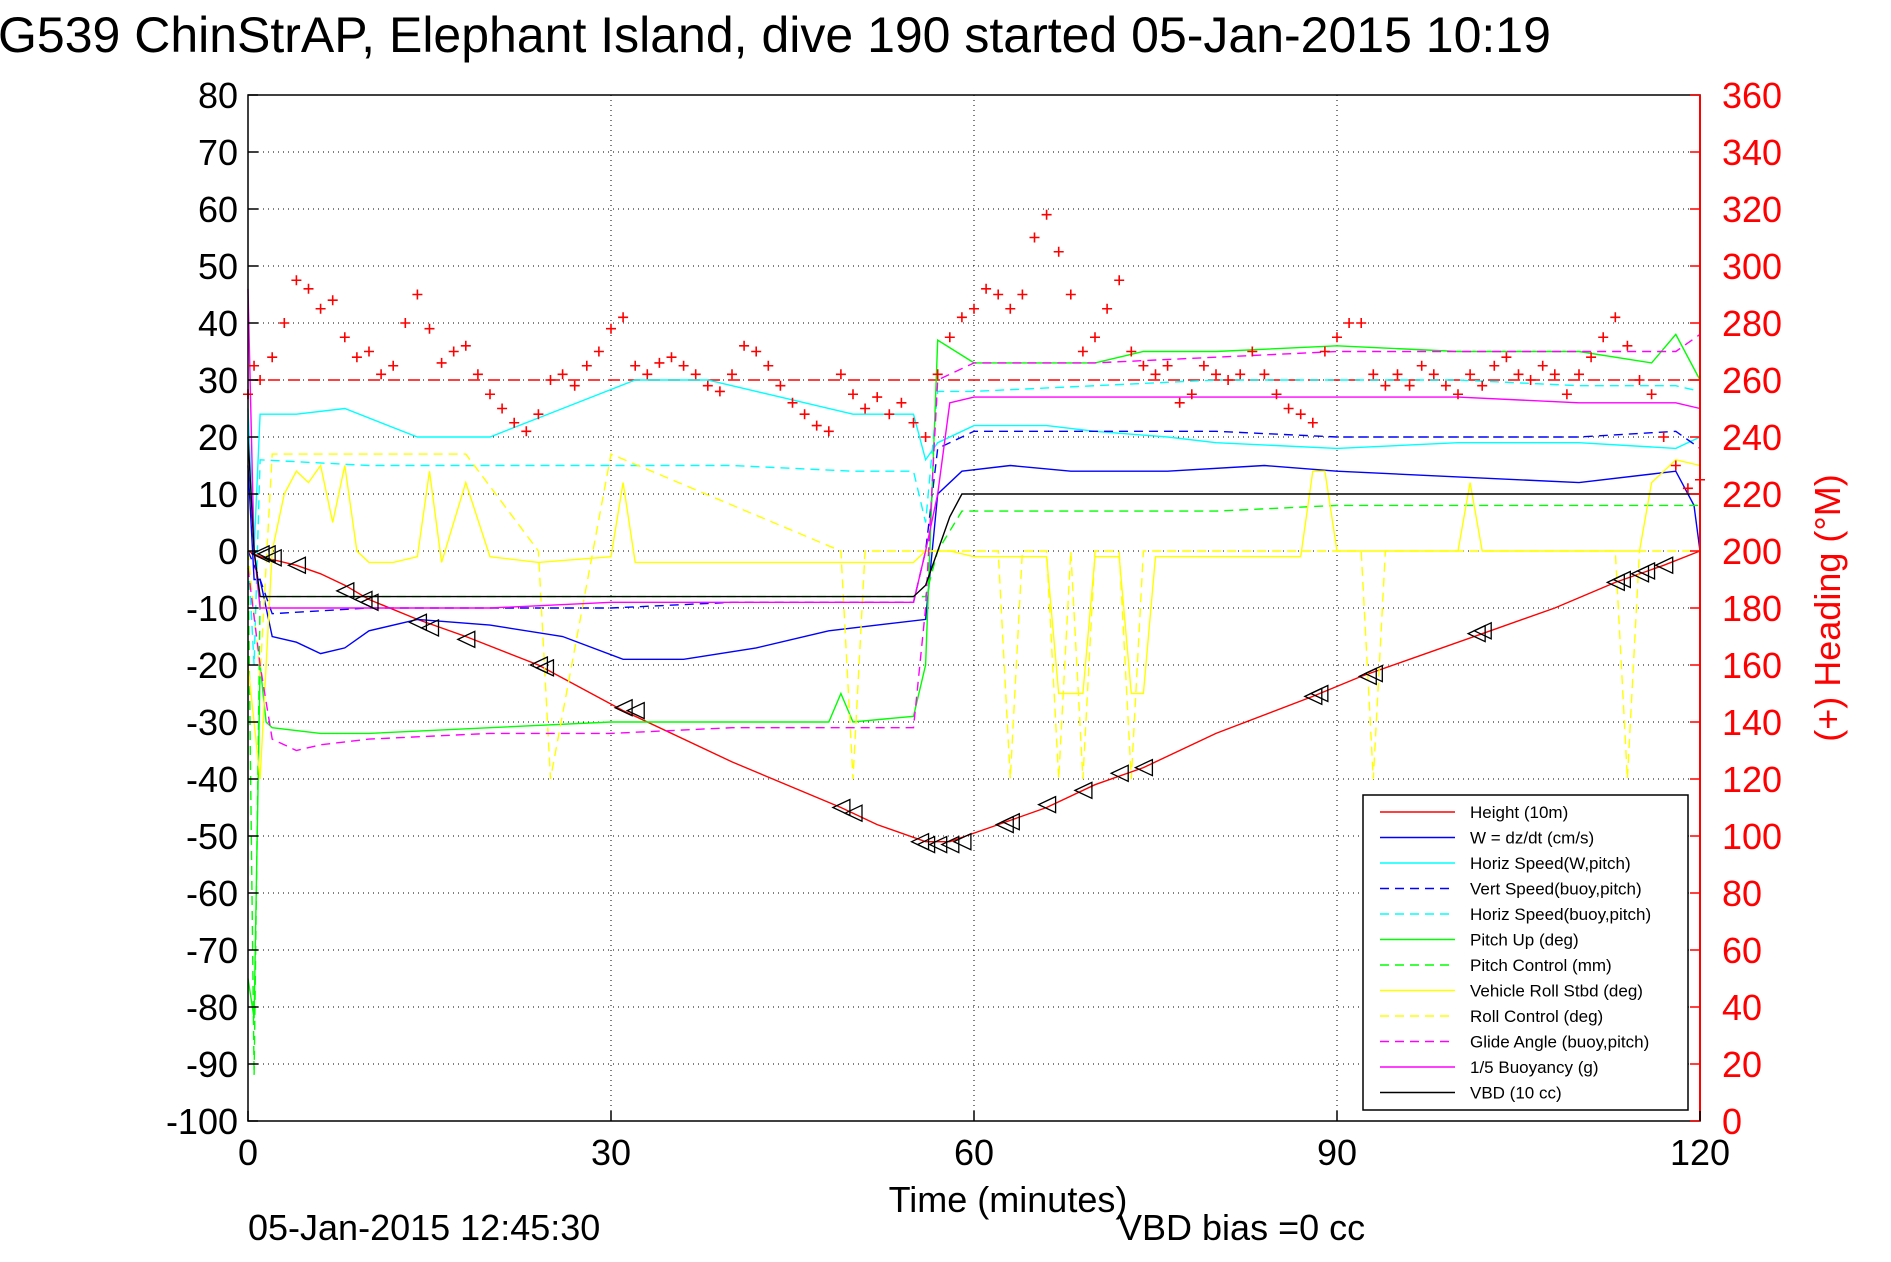 The height and width of the screenshot is (1262, 1891). I want to click on right-tick-label: 160, so click(1752, 665).